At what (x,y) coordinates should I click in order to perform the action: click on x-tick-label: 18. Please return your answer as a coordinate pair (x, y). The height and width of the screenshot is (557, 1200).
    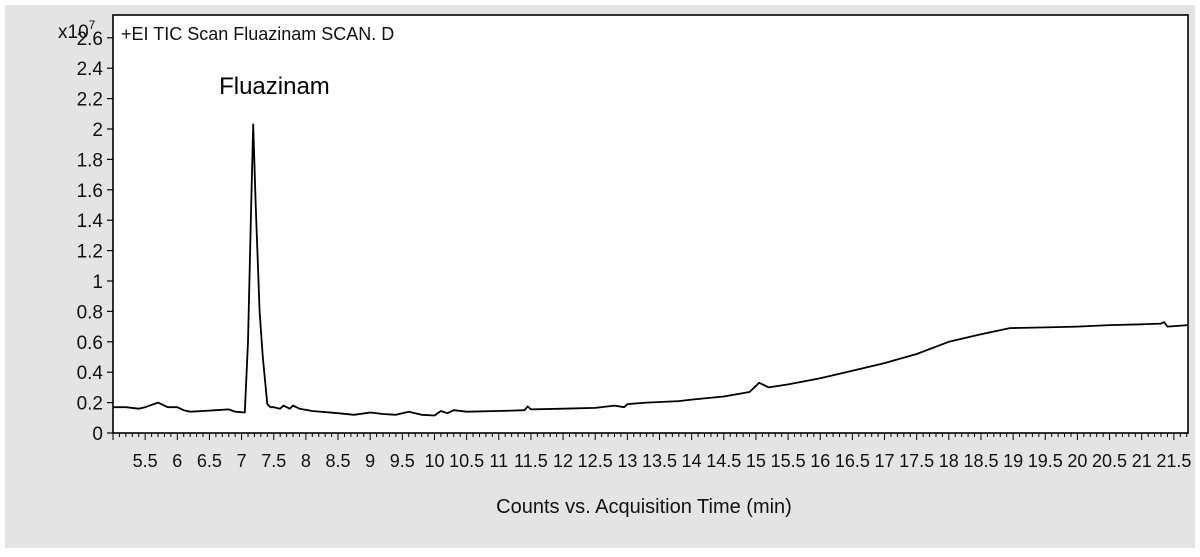
    Looking at the image, I should click on (949, 461).